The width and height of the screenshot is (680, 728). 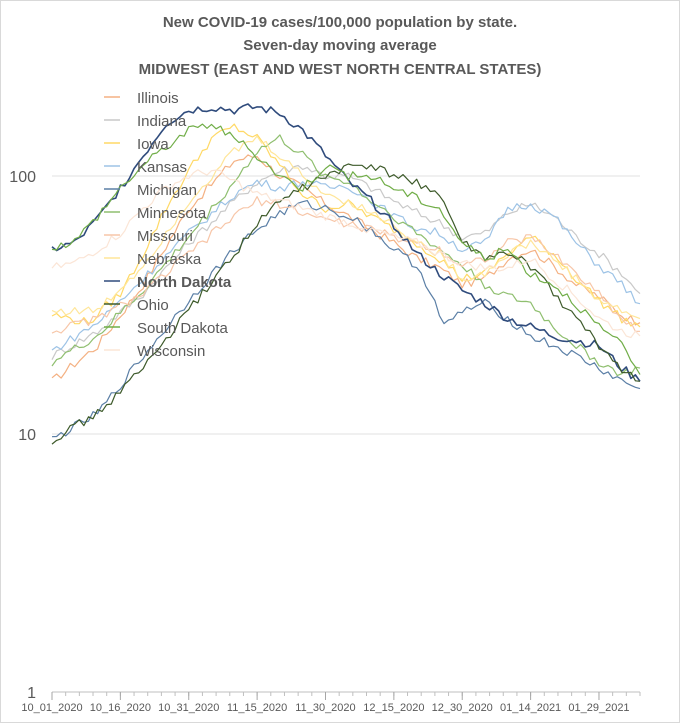 What do you see at coordinates (184, 282) in the screenshot?
I see `legend-label: North Dakota` at bounding box center [184, 282].